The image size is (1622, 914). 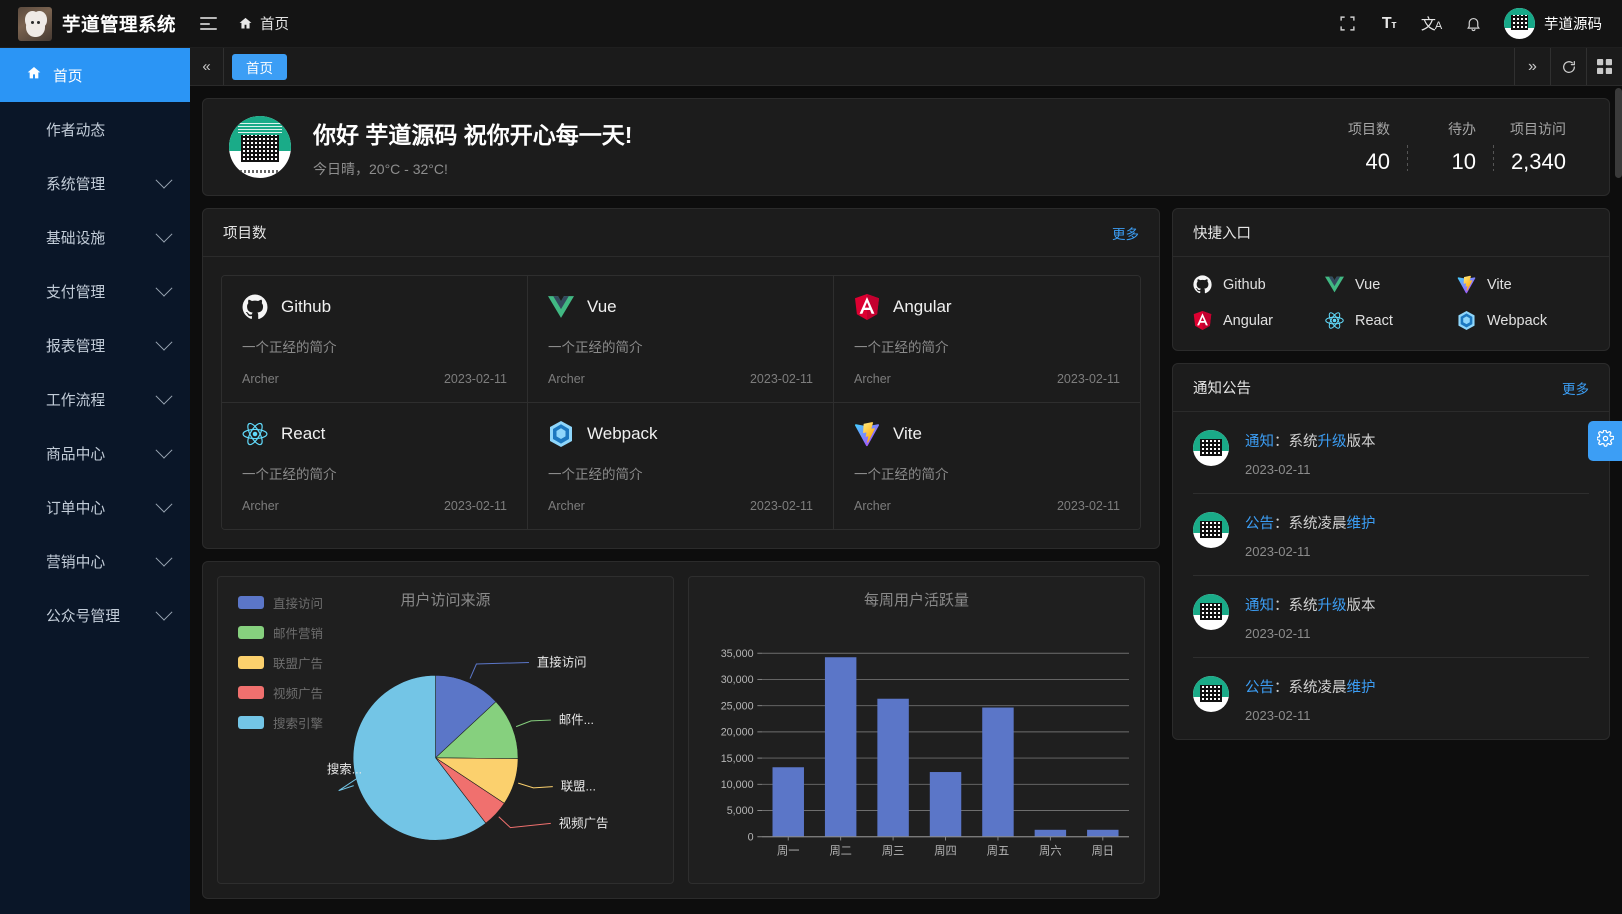 What do you see at coordinates (95, 75) in the screenshot?
I see `sidebar-item-home: 首页` at bounding box center [95, 75].